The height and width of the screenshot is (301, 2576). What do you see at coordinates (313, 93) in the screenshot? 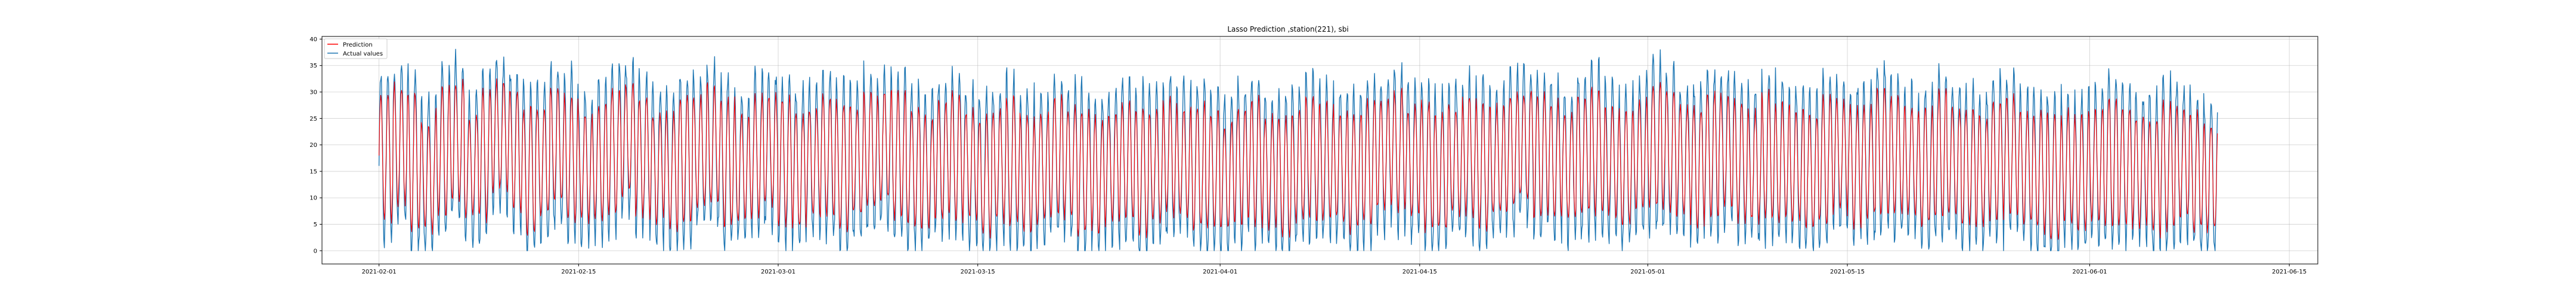
I see `y-tick-label: 30` at bounding box center [313, 93].